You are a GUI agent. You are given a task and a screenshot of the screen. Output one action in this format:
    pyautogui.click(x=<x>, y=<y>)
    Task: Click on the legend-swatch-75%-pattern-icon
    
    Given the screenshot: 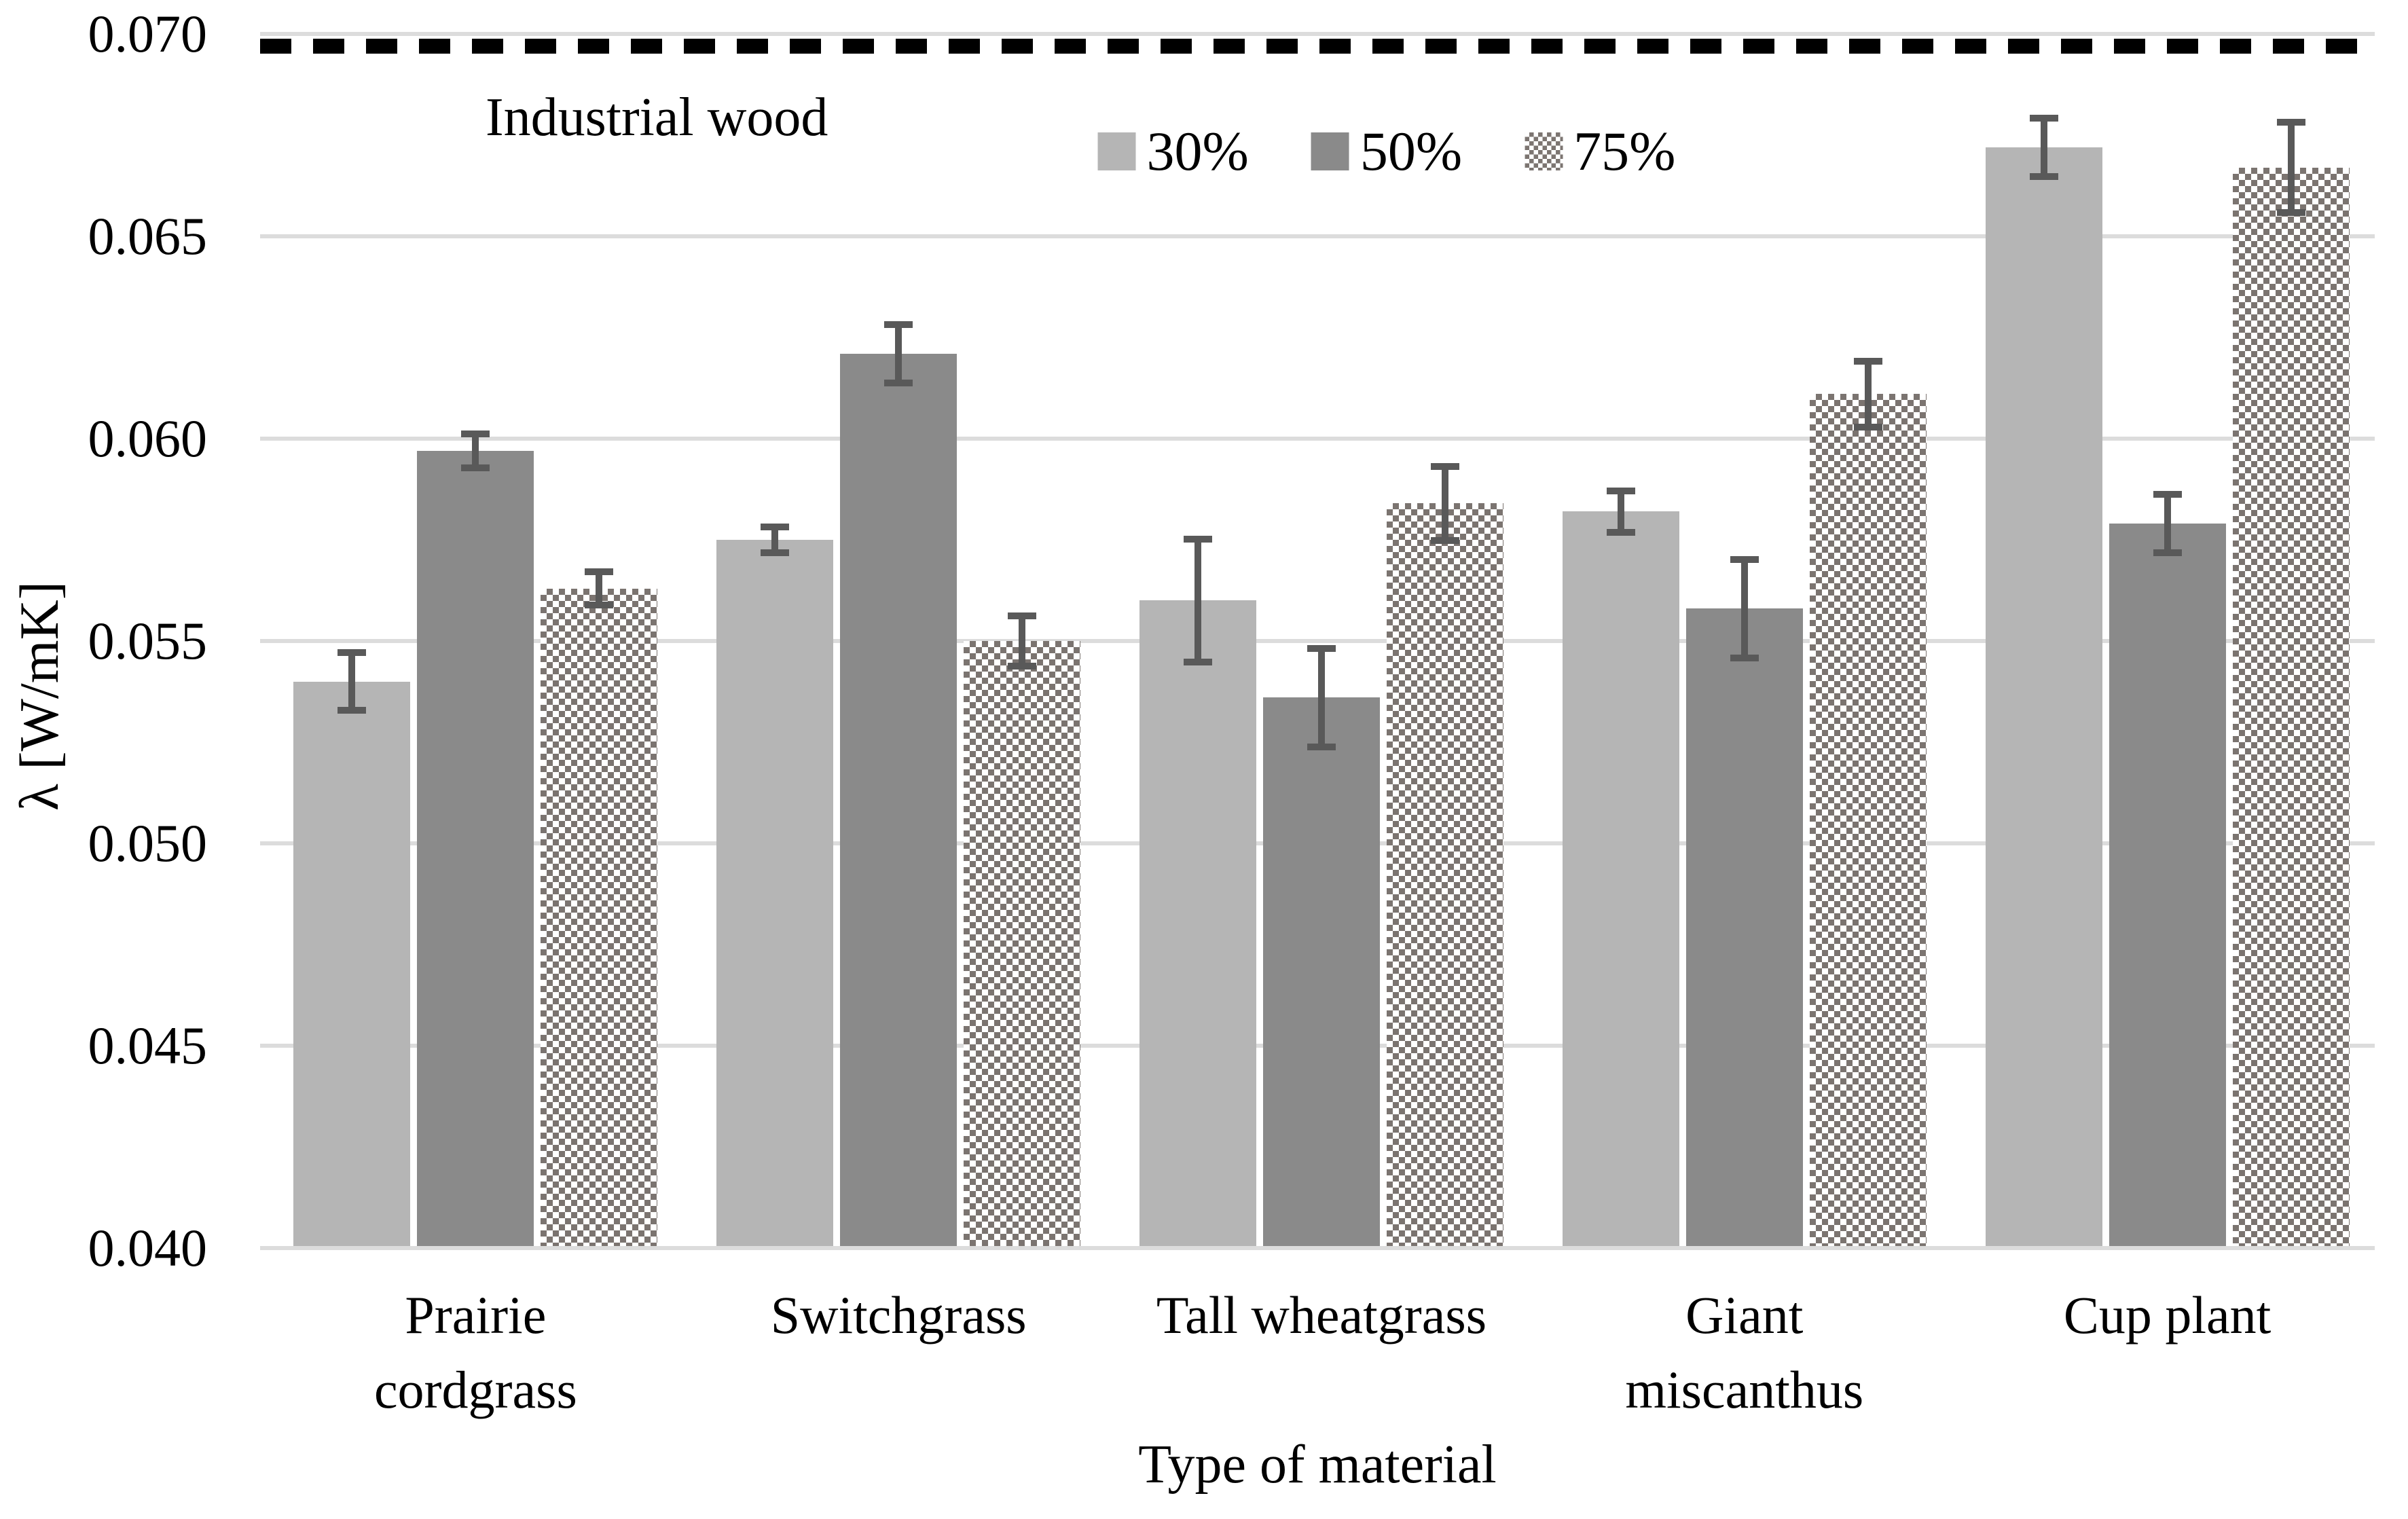 What is the action you would take?
    pyautogui.click(x=1544, y=151)
    